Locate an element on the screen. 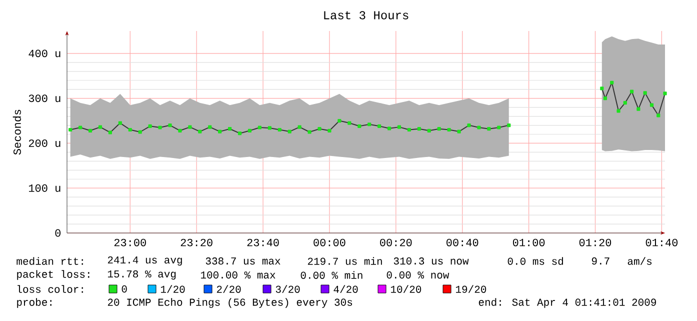  text: probe: is located at coordinates (34, 303).